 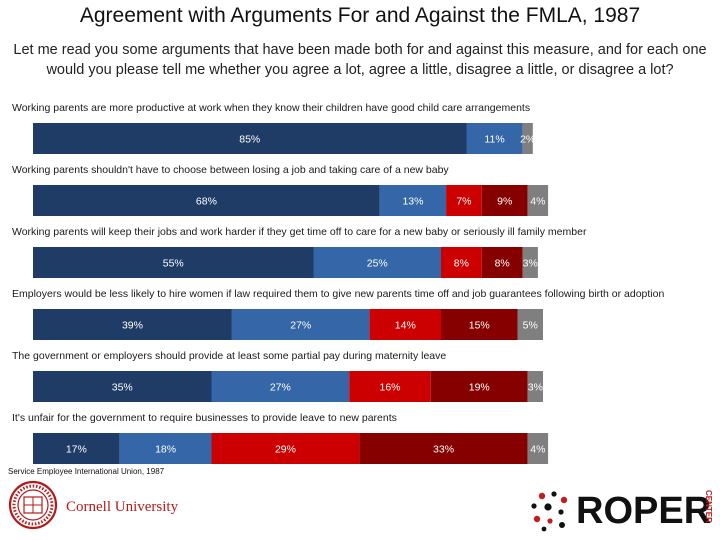 I want to click on cornell-logo: Cornell University, so click(x=108, y=506).